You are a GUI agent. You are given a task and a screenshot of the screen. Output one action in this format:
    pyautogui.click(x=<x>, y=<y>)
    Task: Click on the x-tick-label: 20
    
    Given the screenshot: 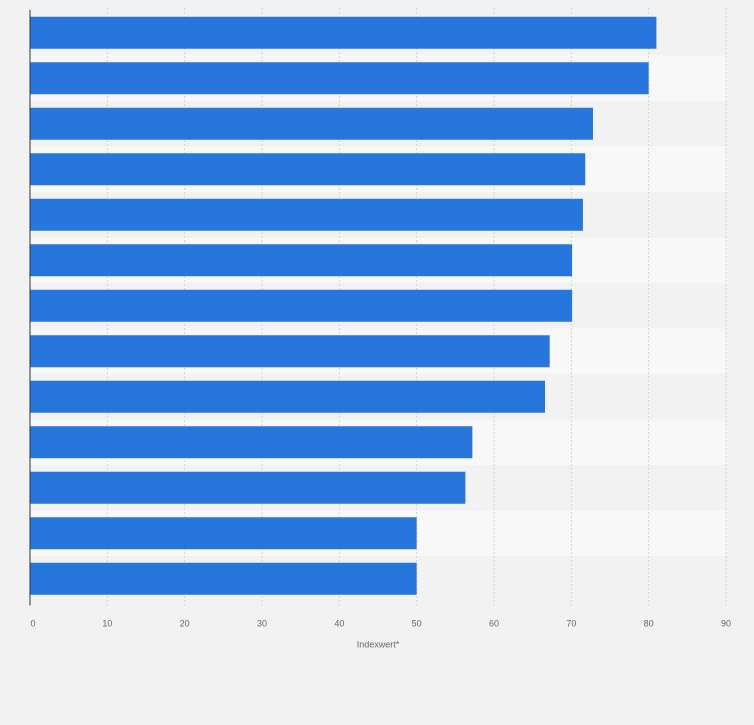 What is the action you would take?
    pyautogui.click(x=185, y=624)
    